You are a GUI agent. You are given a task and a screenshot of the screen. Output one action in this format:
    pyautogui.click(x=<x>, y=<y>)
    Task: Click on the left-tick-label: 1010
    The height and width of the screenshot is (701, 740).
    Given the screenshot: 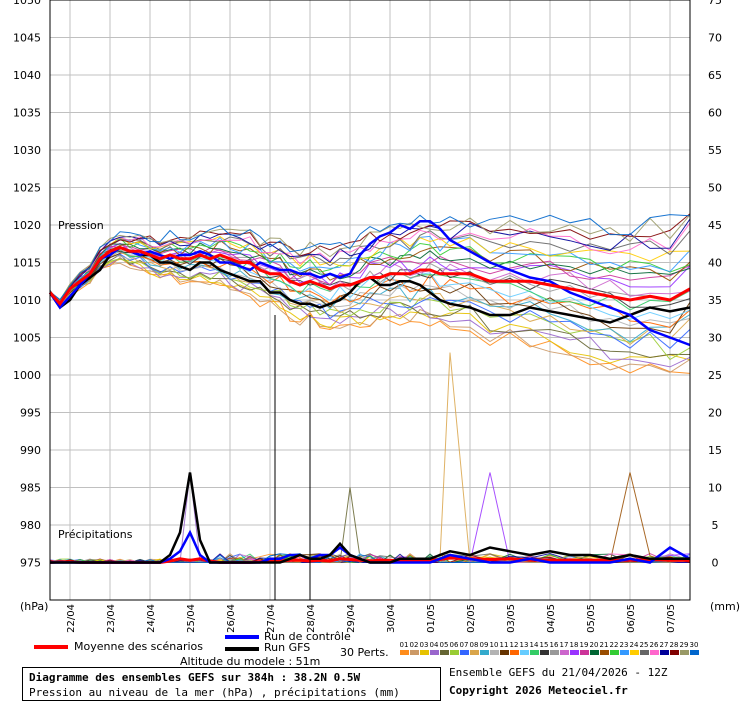 What is the action you would take?
    pyautogui.click(x=27, y=300)
    